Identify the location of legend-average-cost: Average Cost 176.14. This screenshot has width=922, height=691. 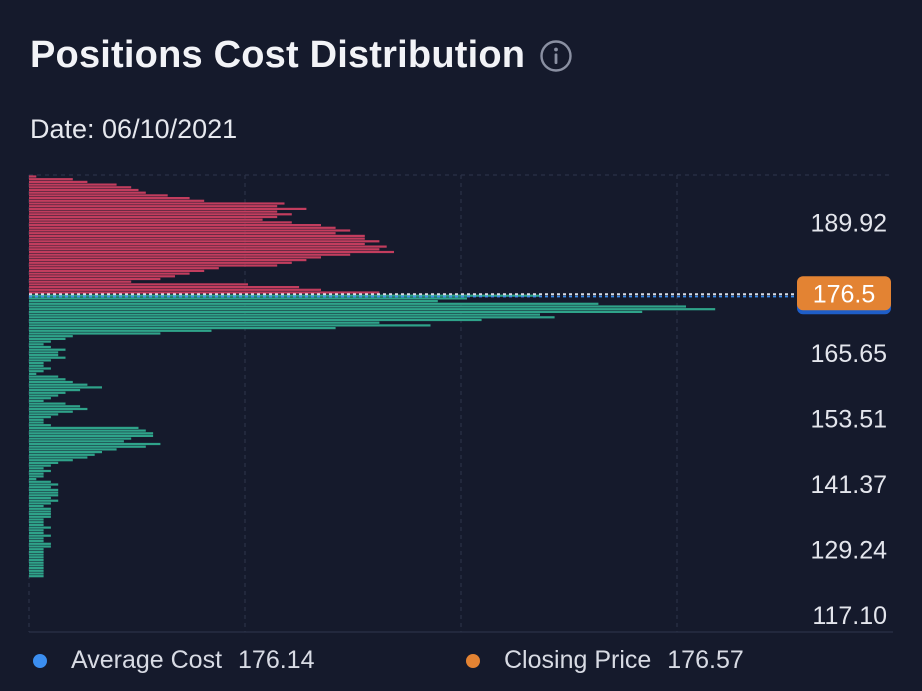
(173, 660).